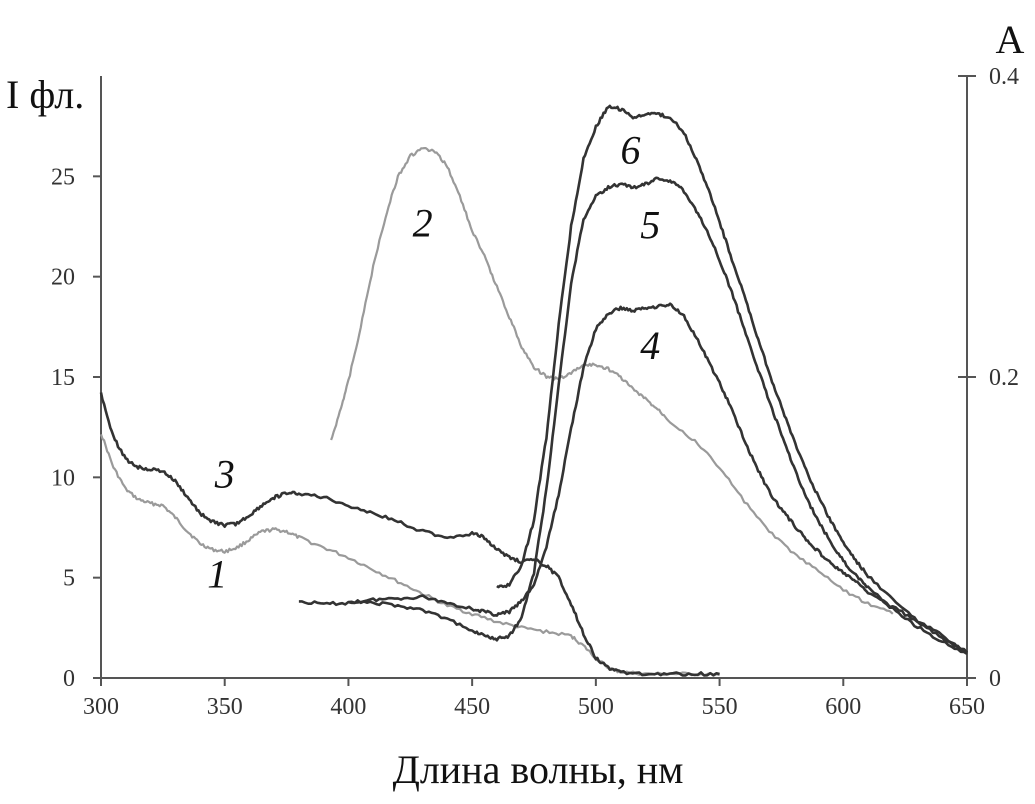 Image resolution: width=1035 pixels, height=804 pixels. I want to click on series-label-6: 6, so click(630, 149).